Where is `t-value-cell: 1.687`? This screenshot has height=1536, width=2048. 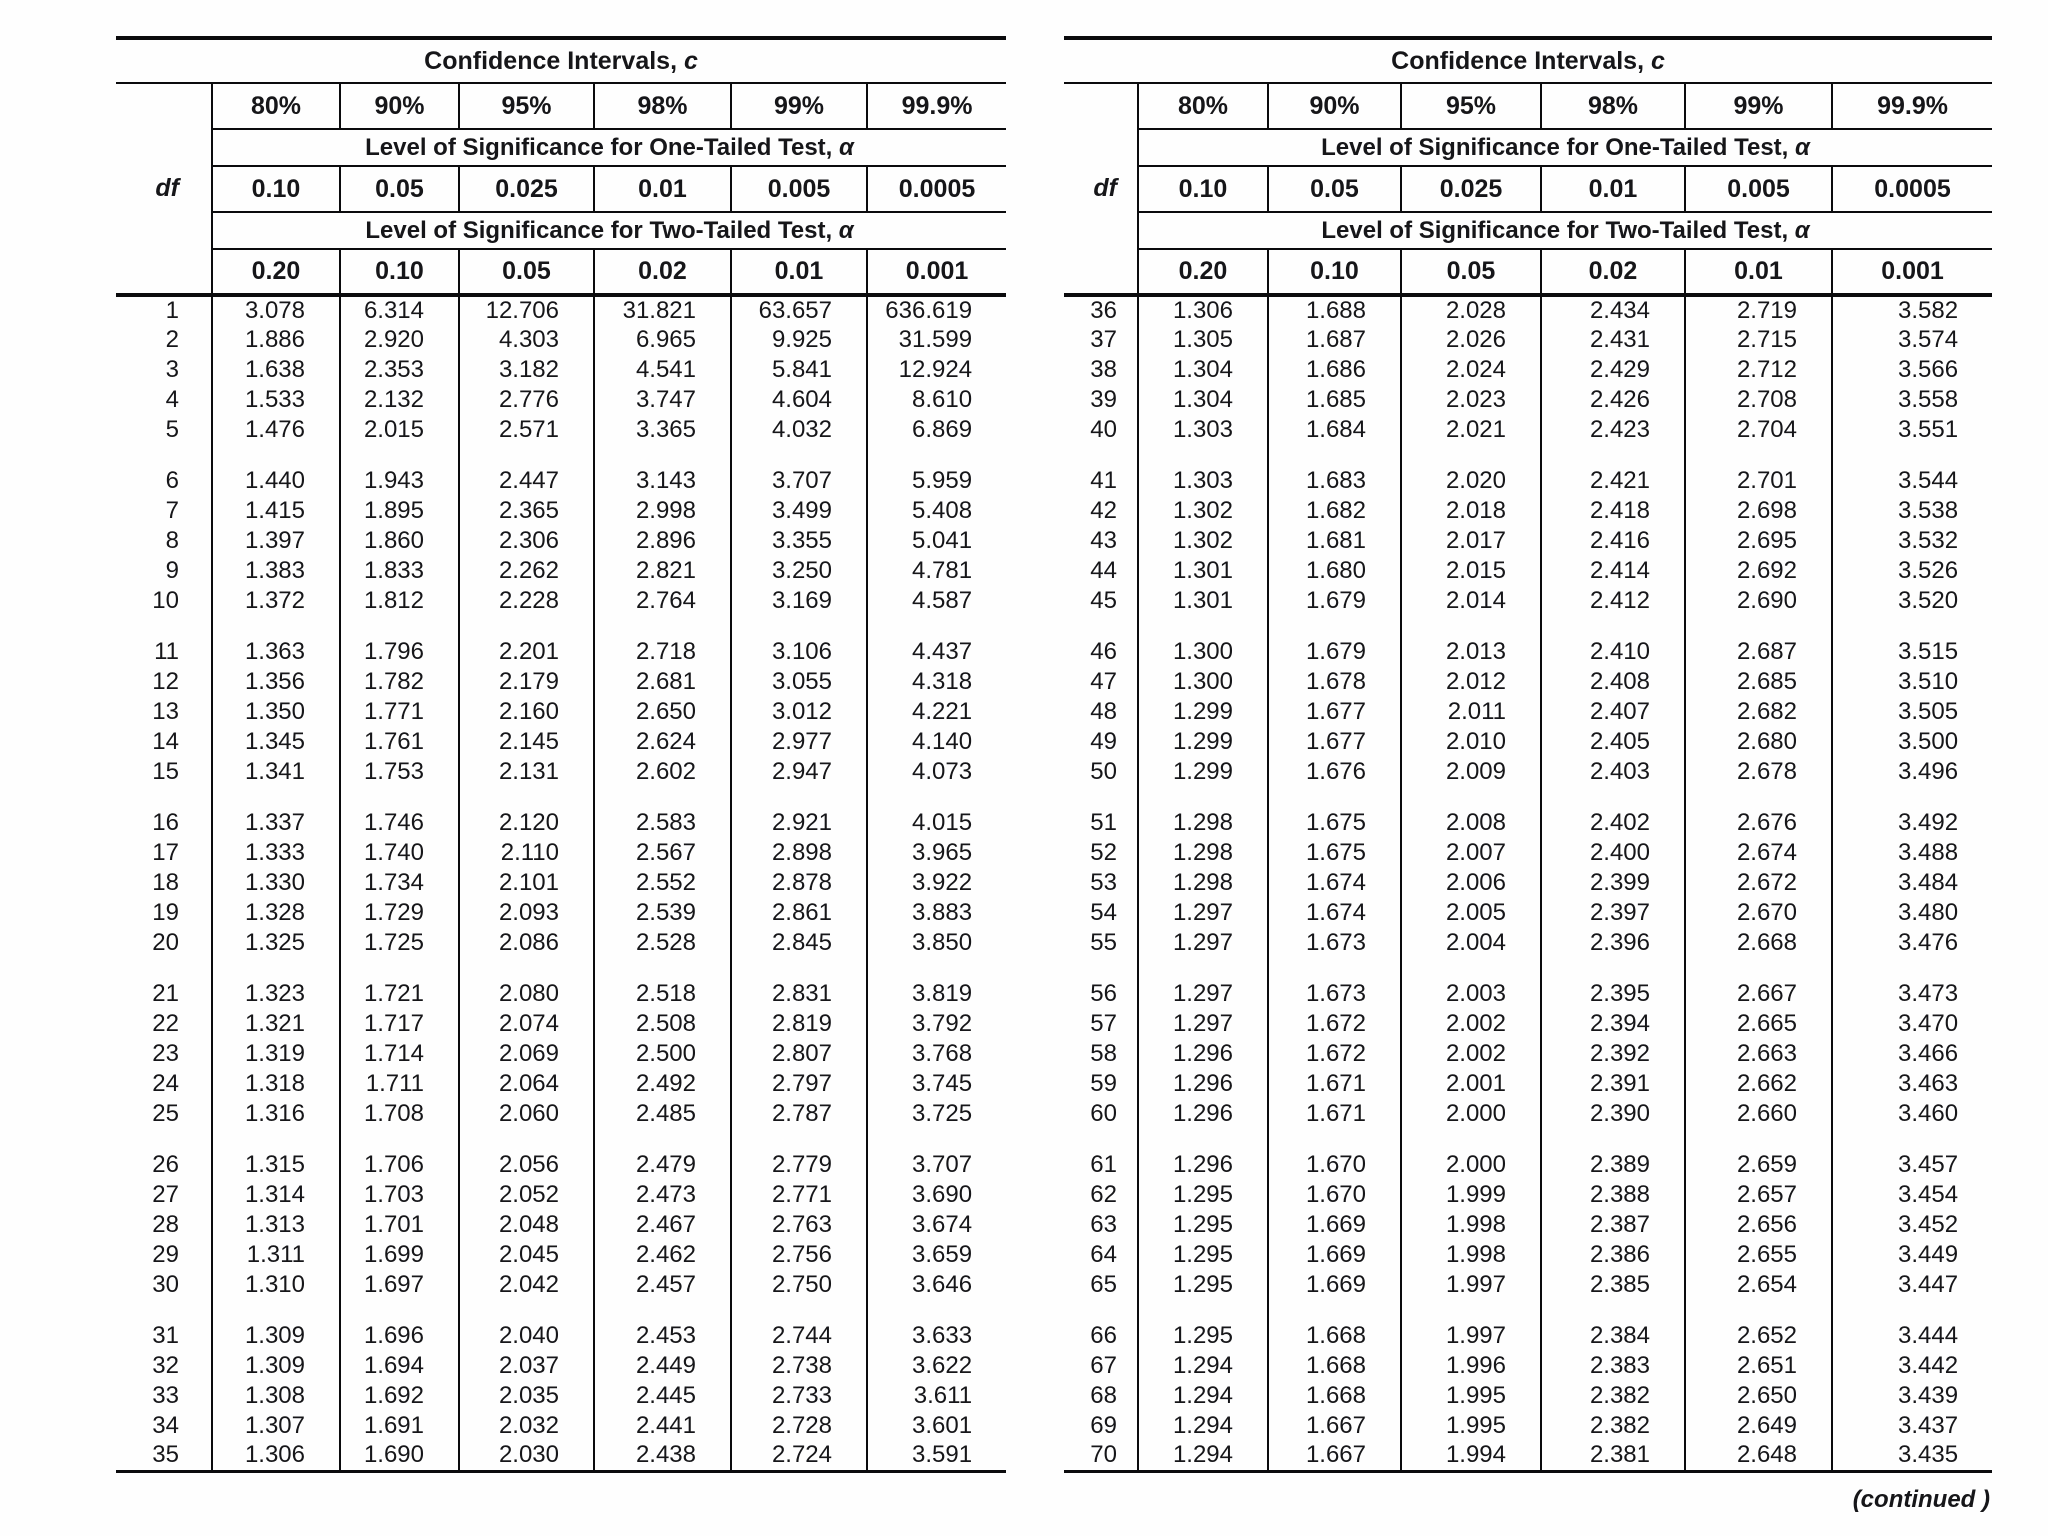 t-value-cell: 1.687 is located at coordinates (1335, 340).